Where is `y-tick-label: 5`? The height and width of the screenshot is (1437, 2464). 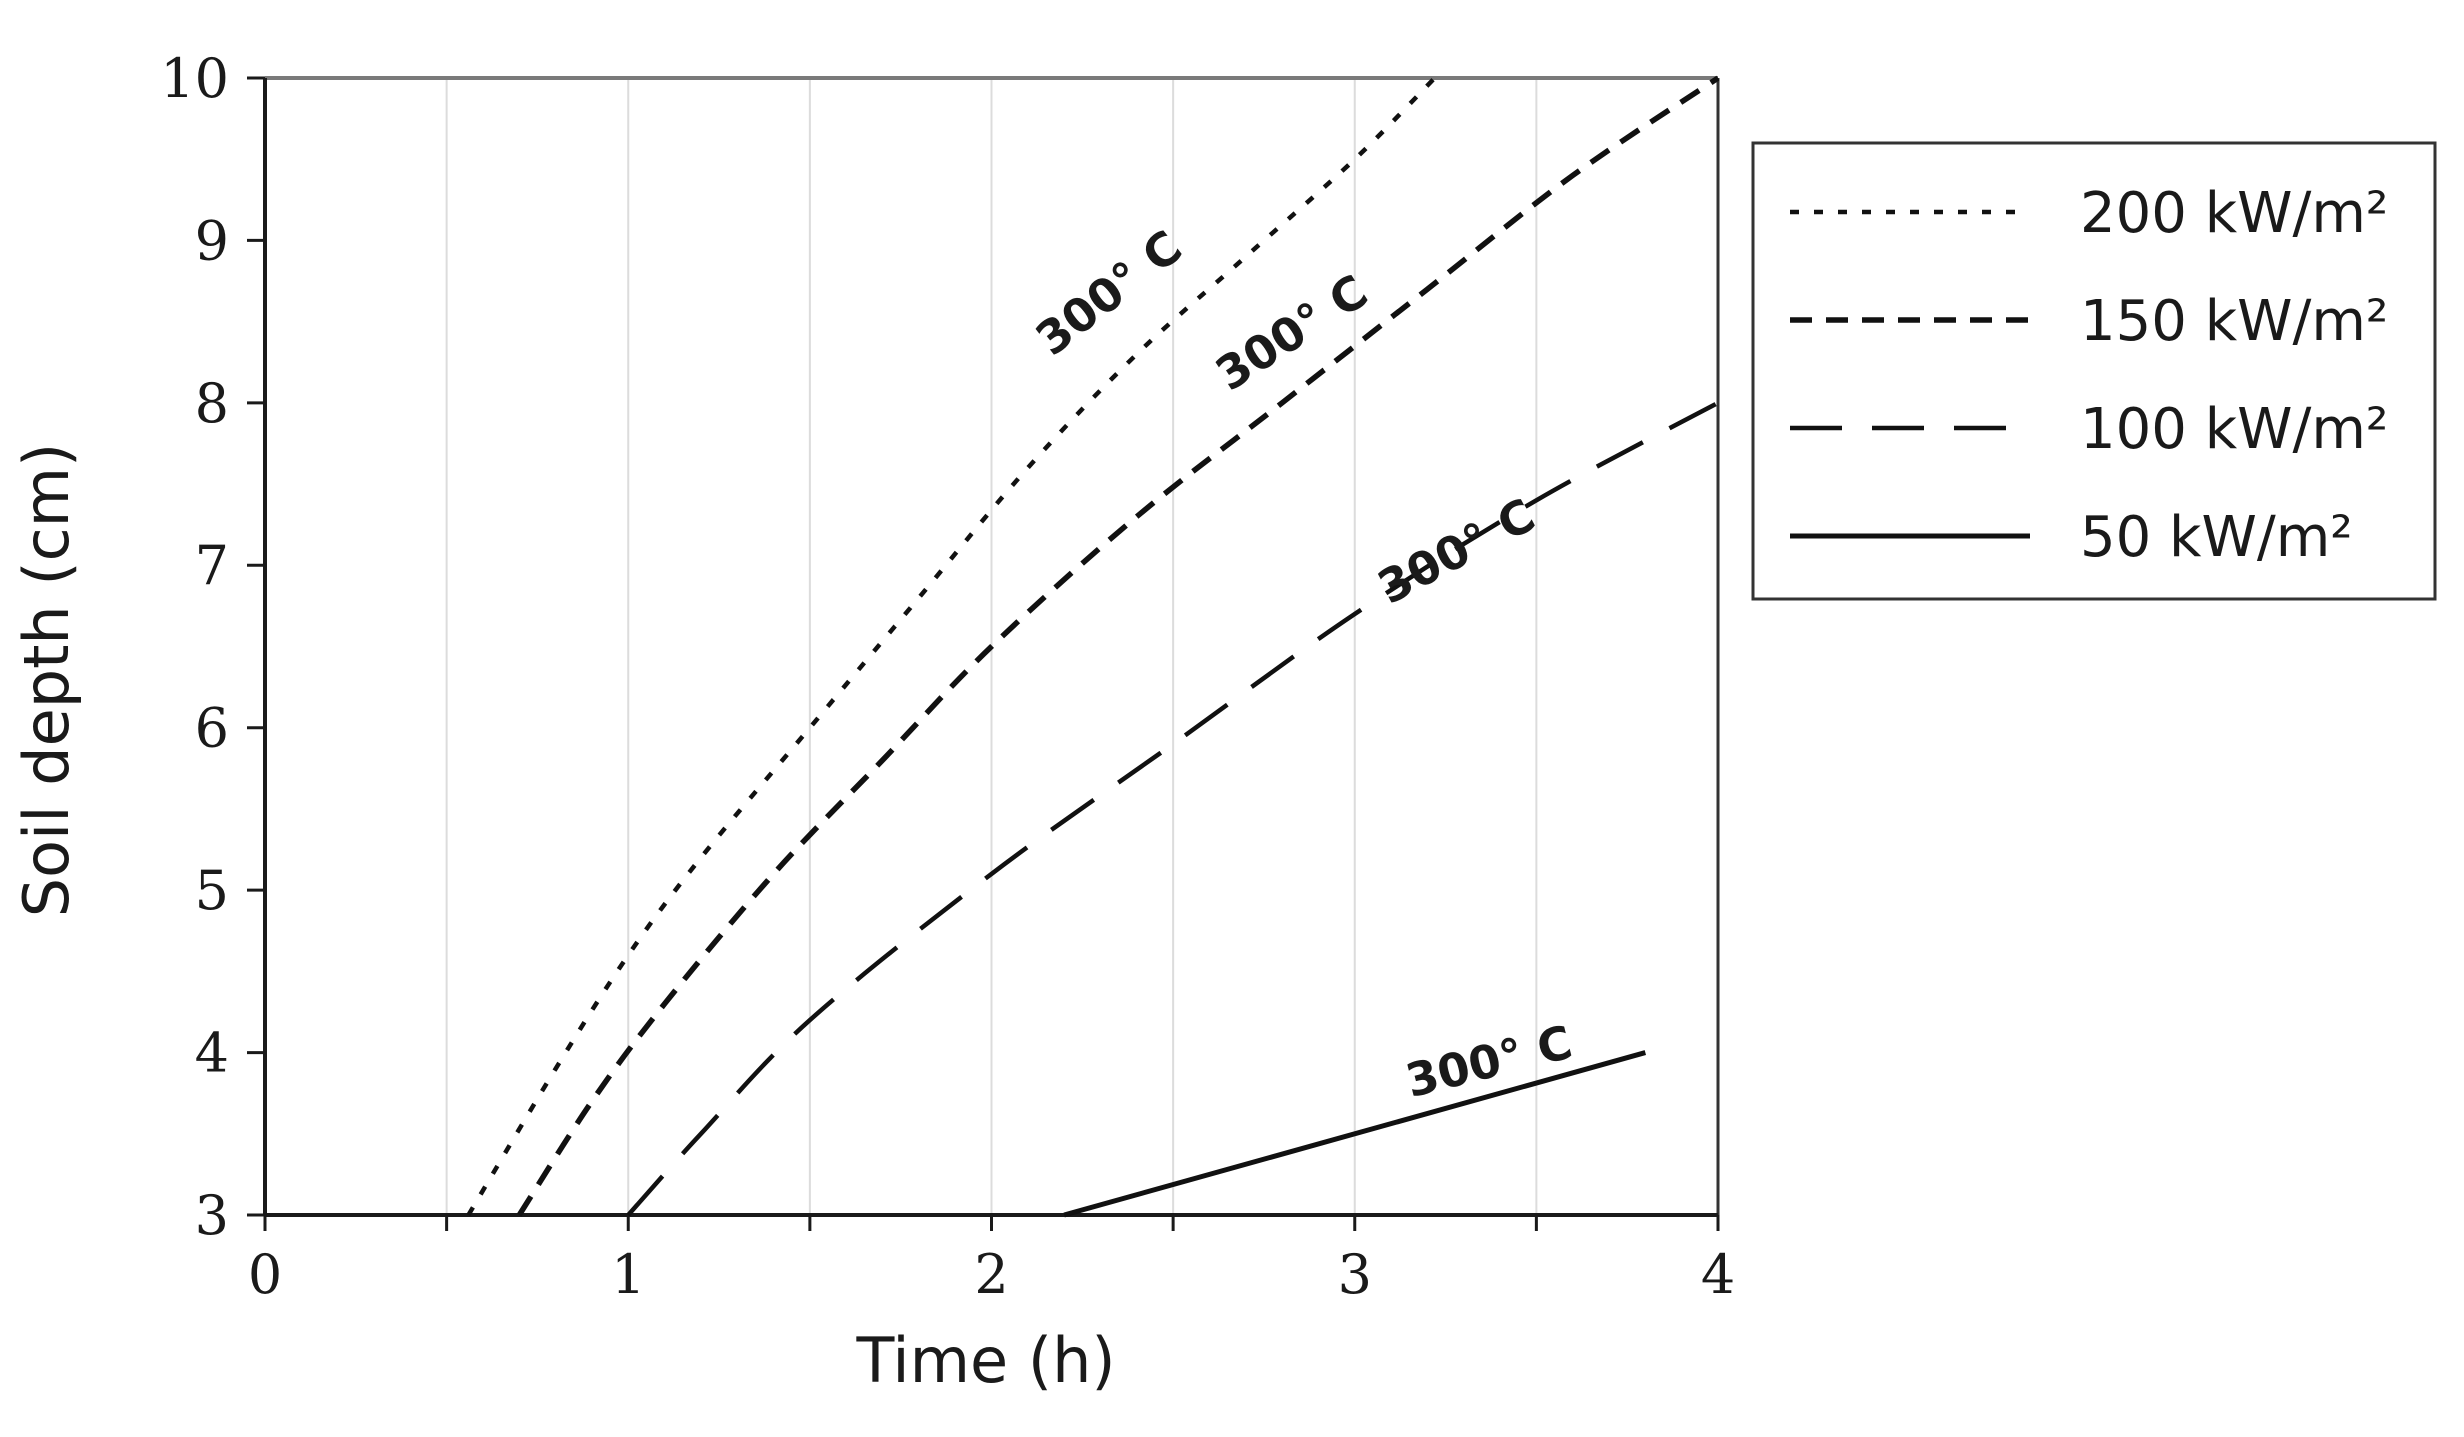 y-tick-label: 5 is located at coordinates (212, 890).